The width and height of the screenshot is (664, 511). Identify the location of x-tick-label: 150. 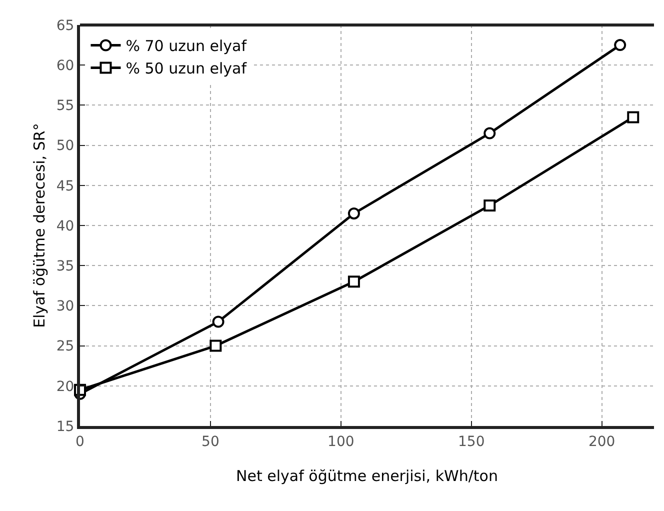
(471, 442).